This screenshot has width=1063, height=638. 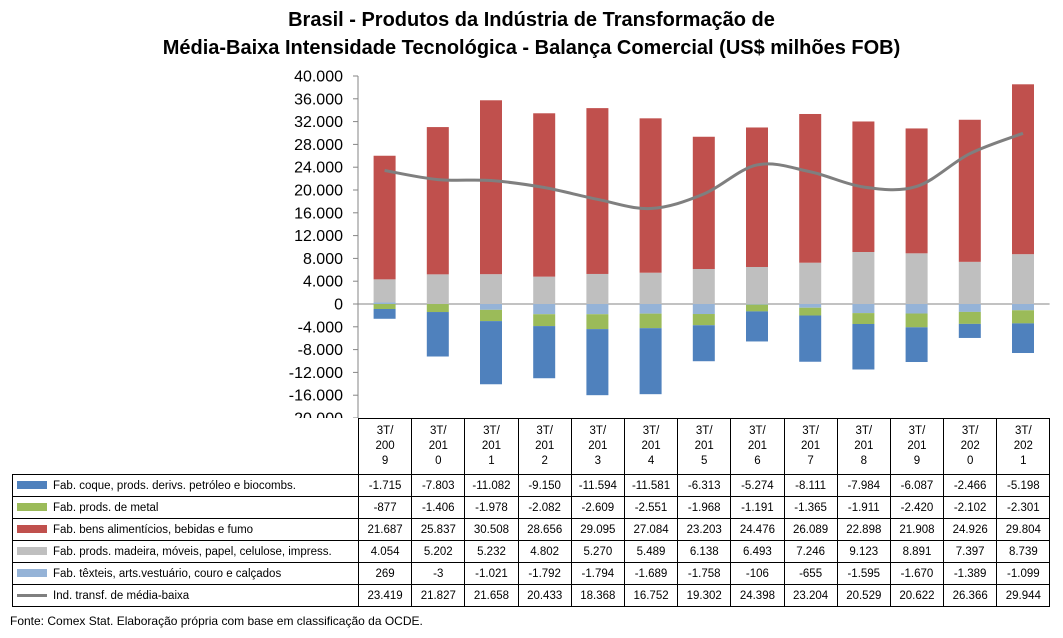 I want to click on y-tick-label: 36.000, so click(x=318, y=99).